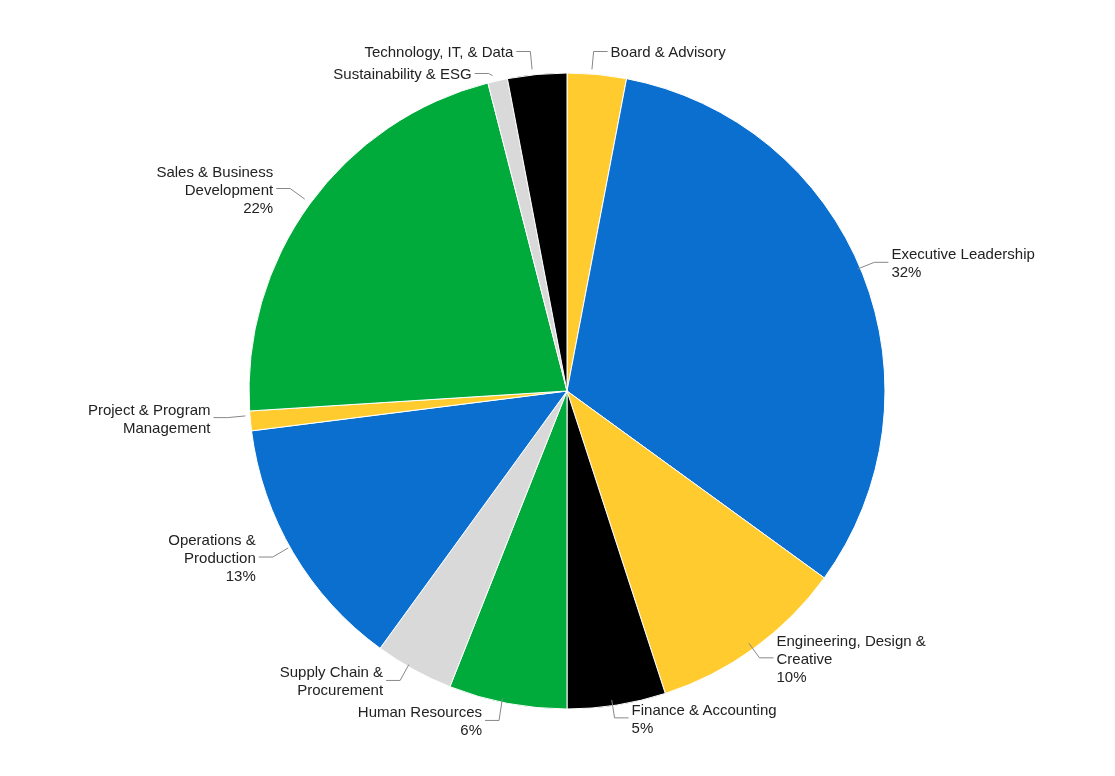 This screenshot has height=776, width=1115. I want to click on slice-label: Board & Advisory, so click(668, 51).